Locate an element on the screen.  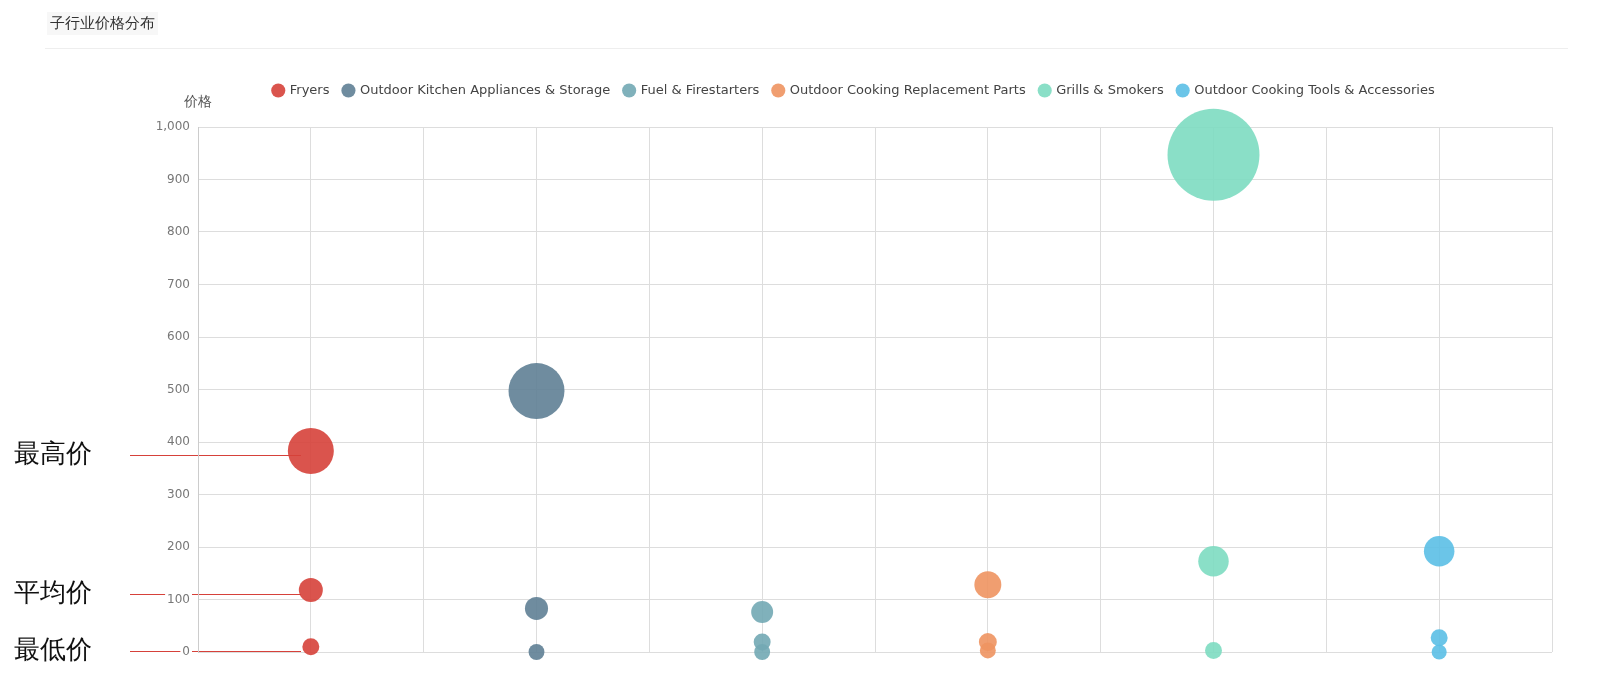
legend-label: Grills & Smokers is located at coordinates (1110, 89).